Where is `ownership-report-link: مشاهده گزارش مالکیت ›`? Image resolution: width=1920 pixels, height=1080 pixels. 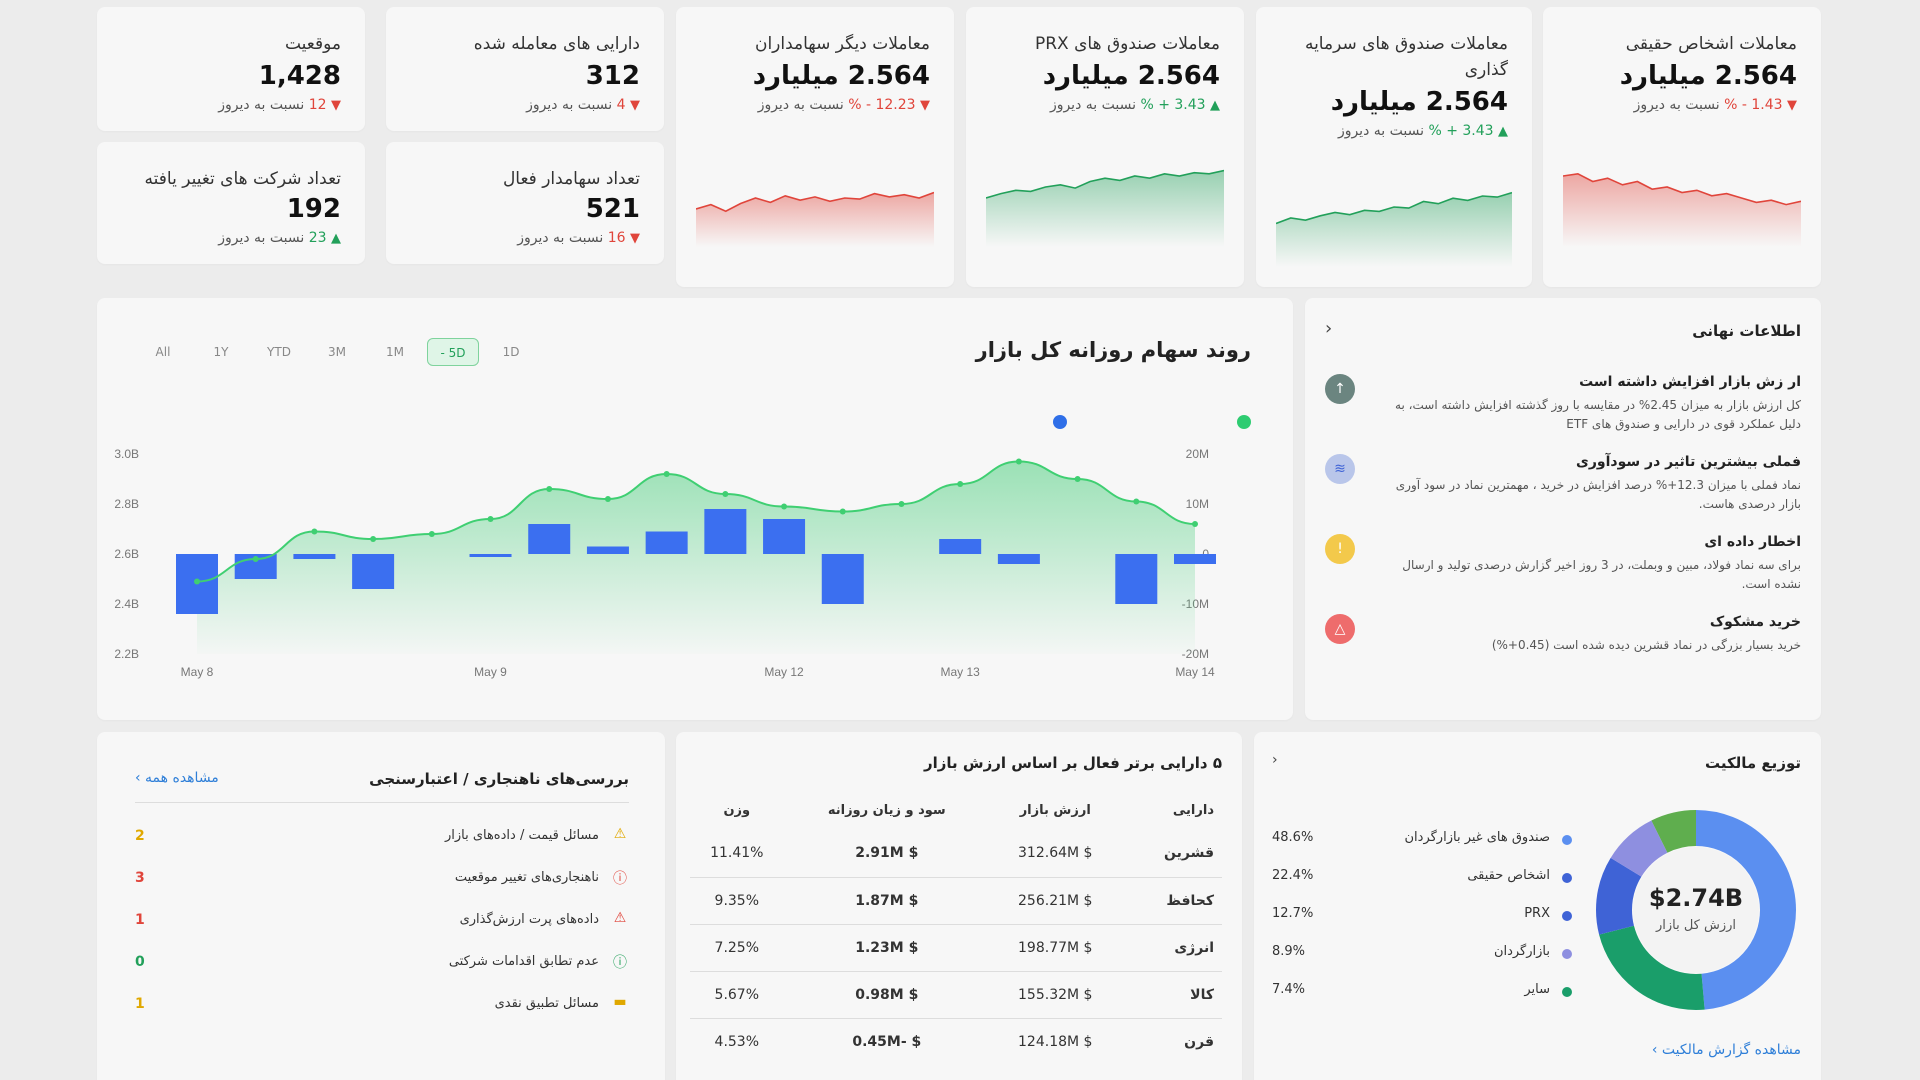 ownership-report-link: مشاهده گزارش مالکیت › is located at coordinates (1726, 1050).